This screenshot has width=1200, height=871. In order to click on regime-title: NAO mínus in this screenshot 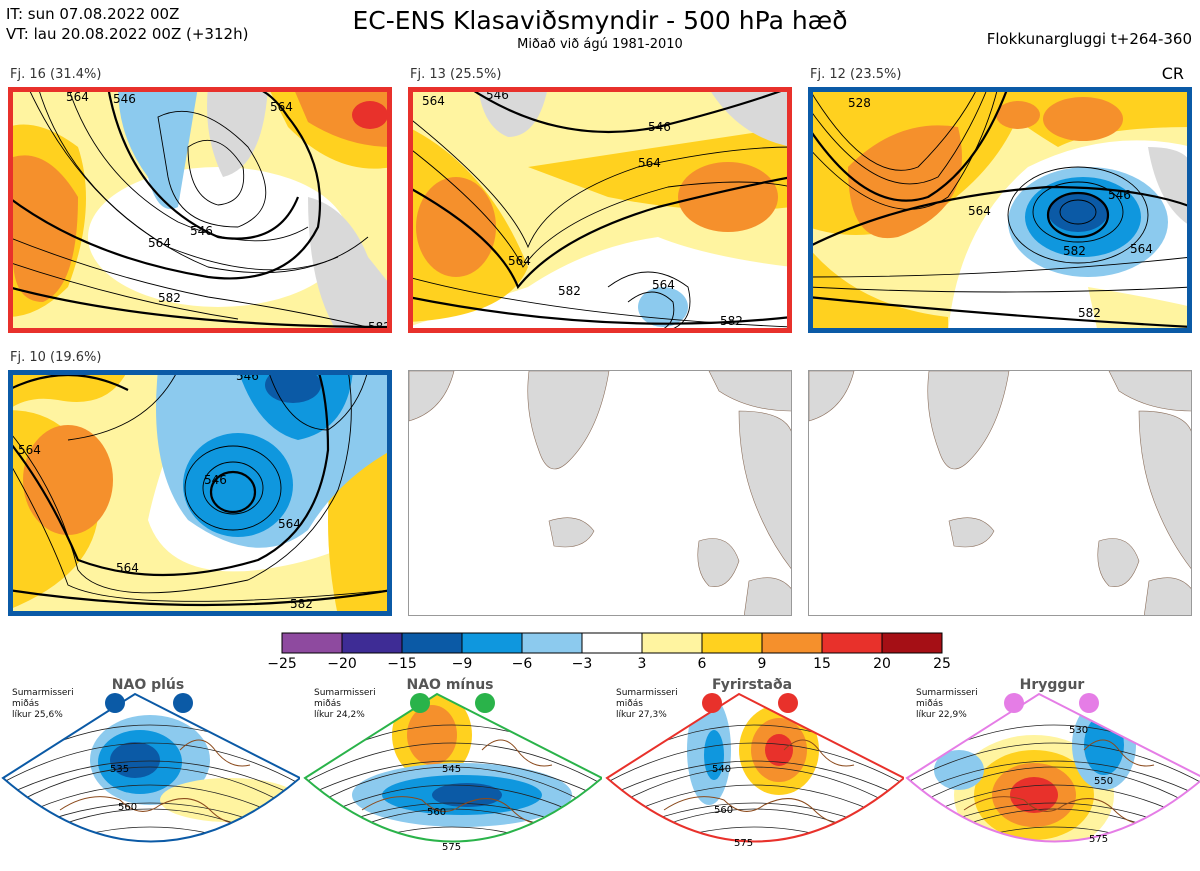, I will do `click(450, 685)`.